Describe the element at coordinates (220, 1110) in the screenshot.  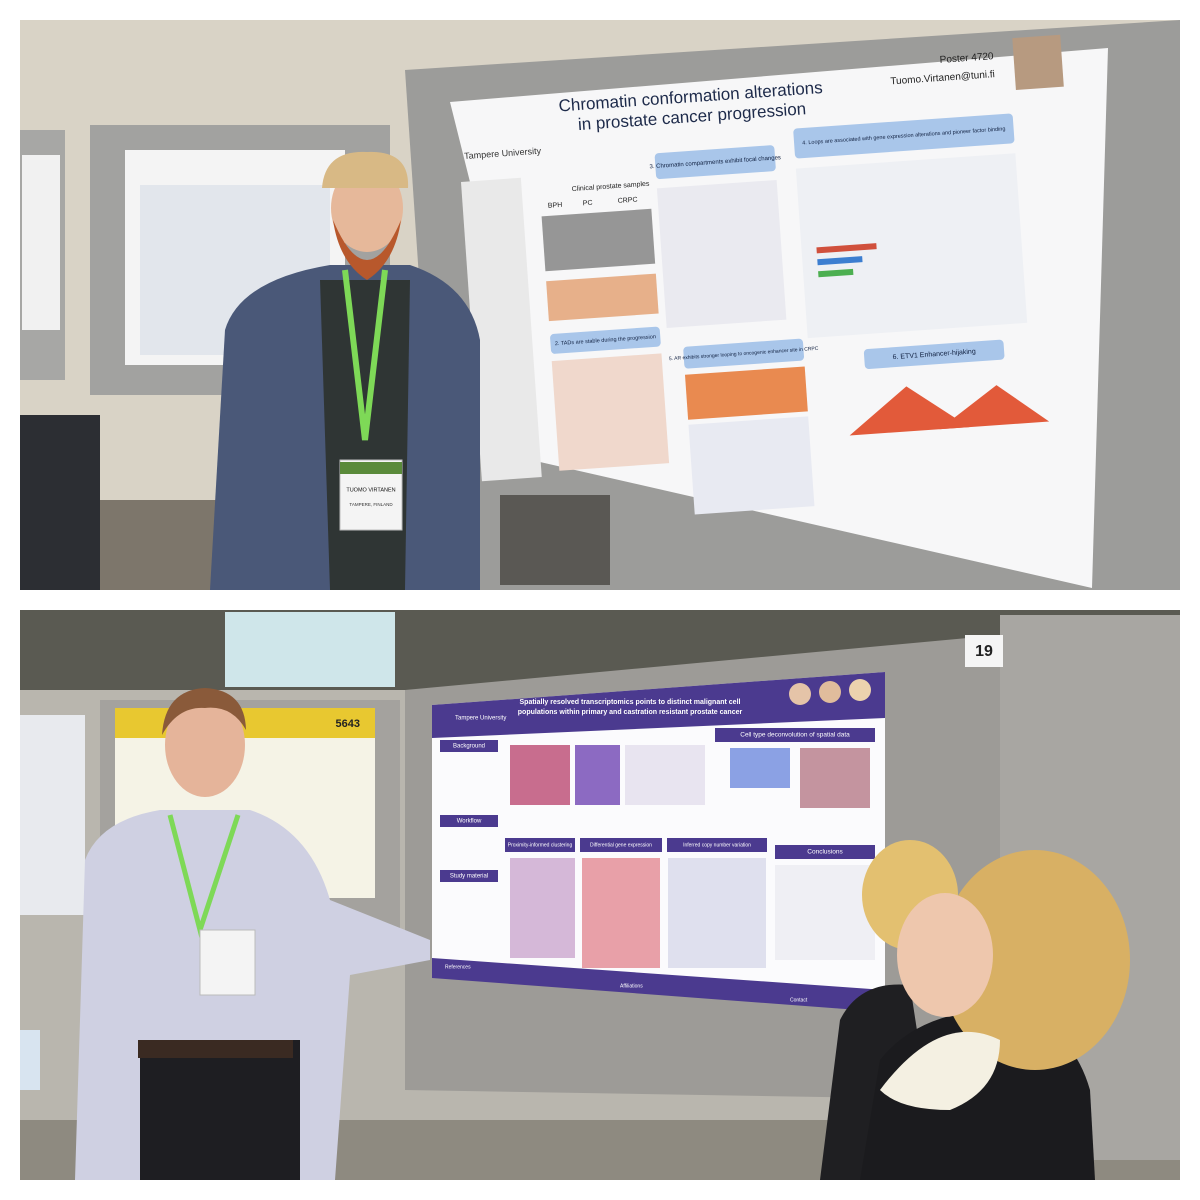
I see `person-trousers` at that location.